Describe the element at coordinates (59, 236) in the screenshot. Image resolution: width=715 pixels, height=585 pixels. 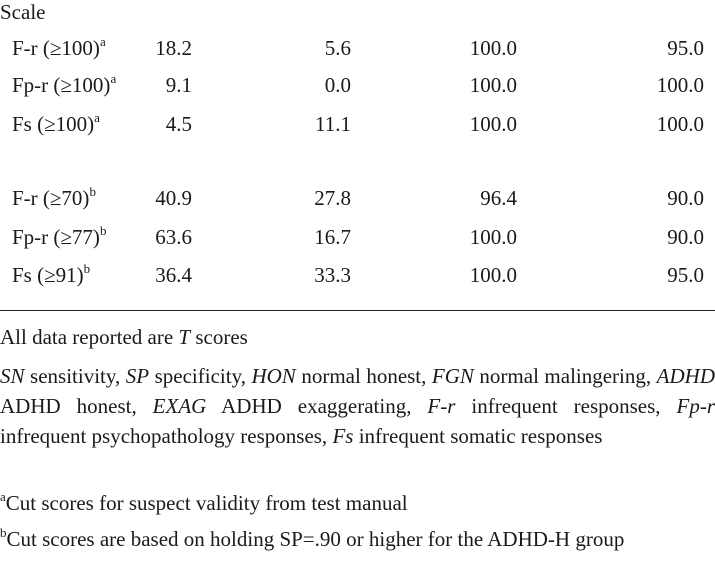
I see `scale-label: Fp-r (≥77)b` at that location.